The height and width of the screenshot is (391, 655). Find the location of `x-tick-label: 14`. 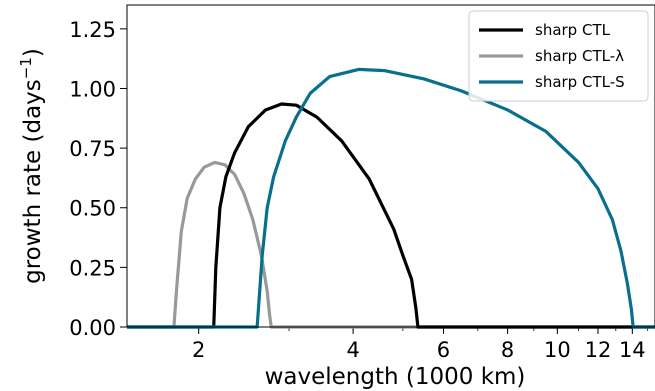

x-tick-label: 14 is located at coordinates (632, 350).